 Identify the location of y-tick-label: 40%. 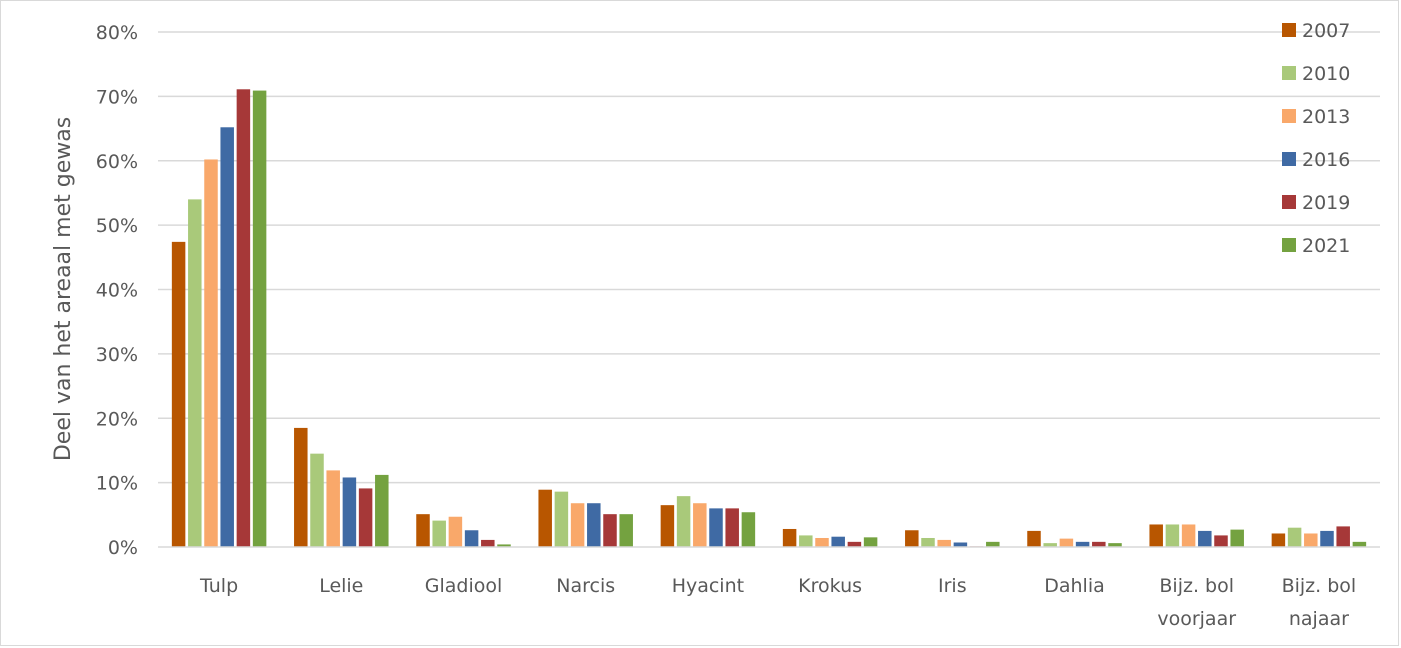
(117, 291).